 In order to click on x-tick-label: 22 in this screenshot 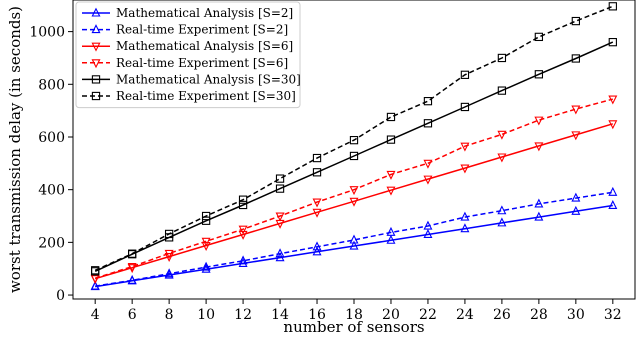, I will do `click(428, 315)`.